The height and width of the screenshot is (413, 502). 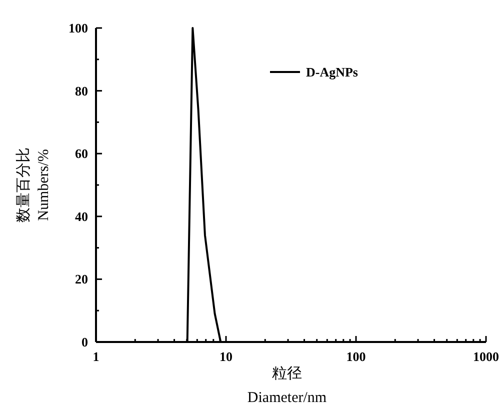 I want to click on x-axis-title: 粒径 Diameter/nm, so click(x=287, y=386).